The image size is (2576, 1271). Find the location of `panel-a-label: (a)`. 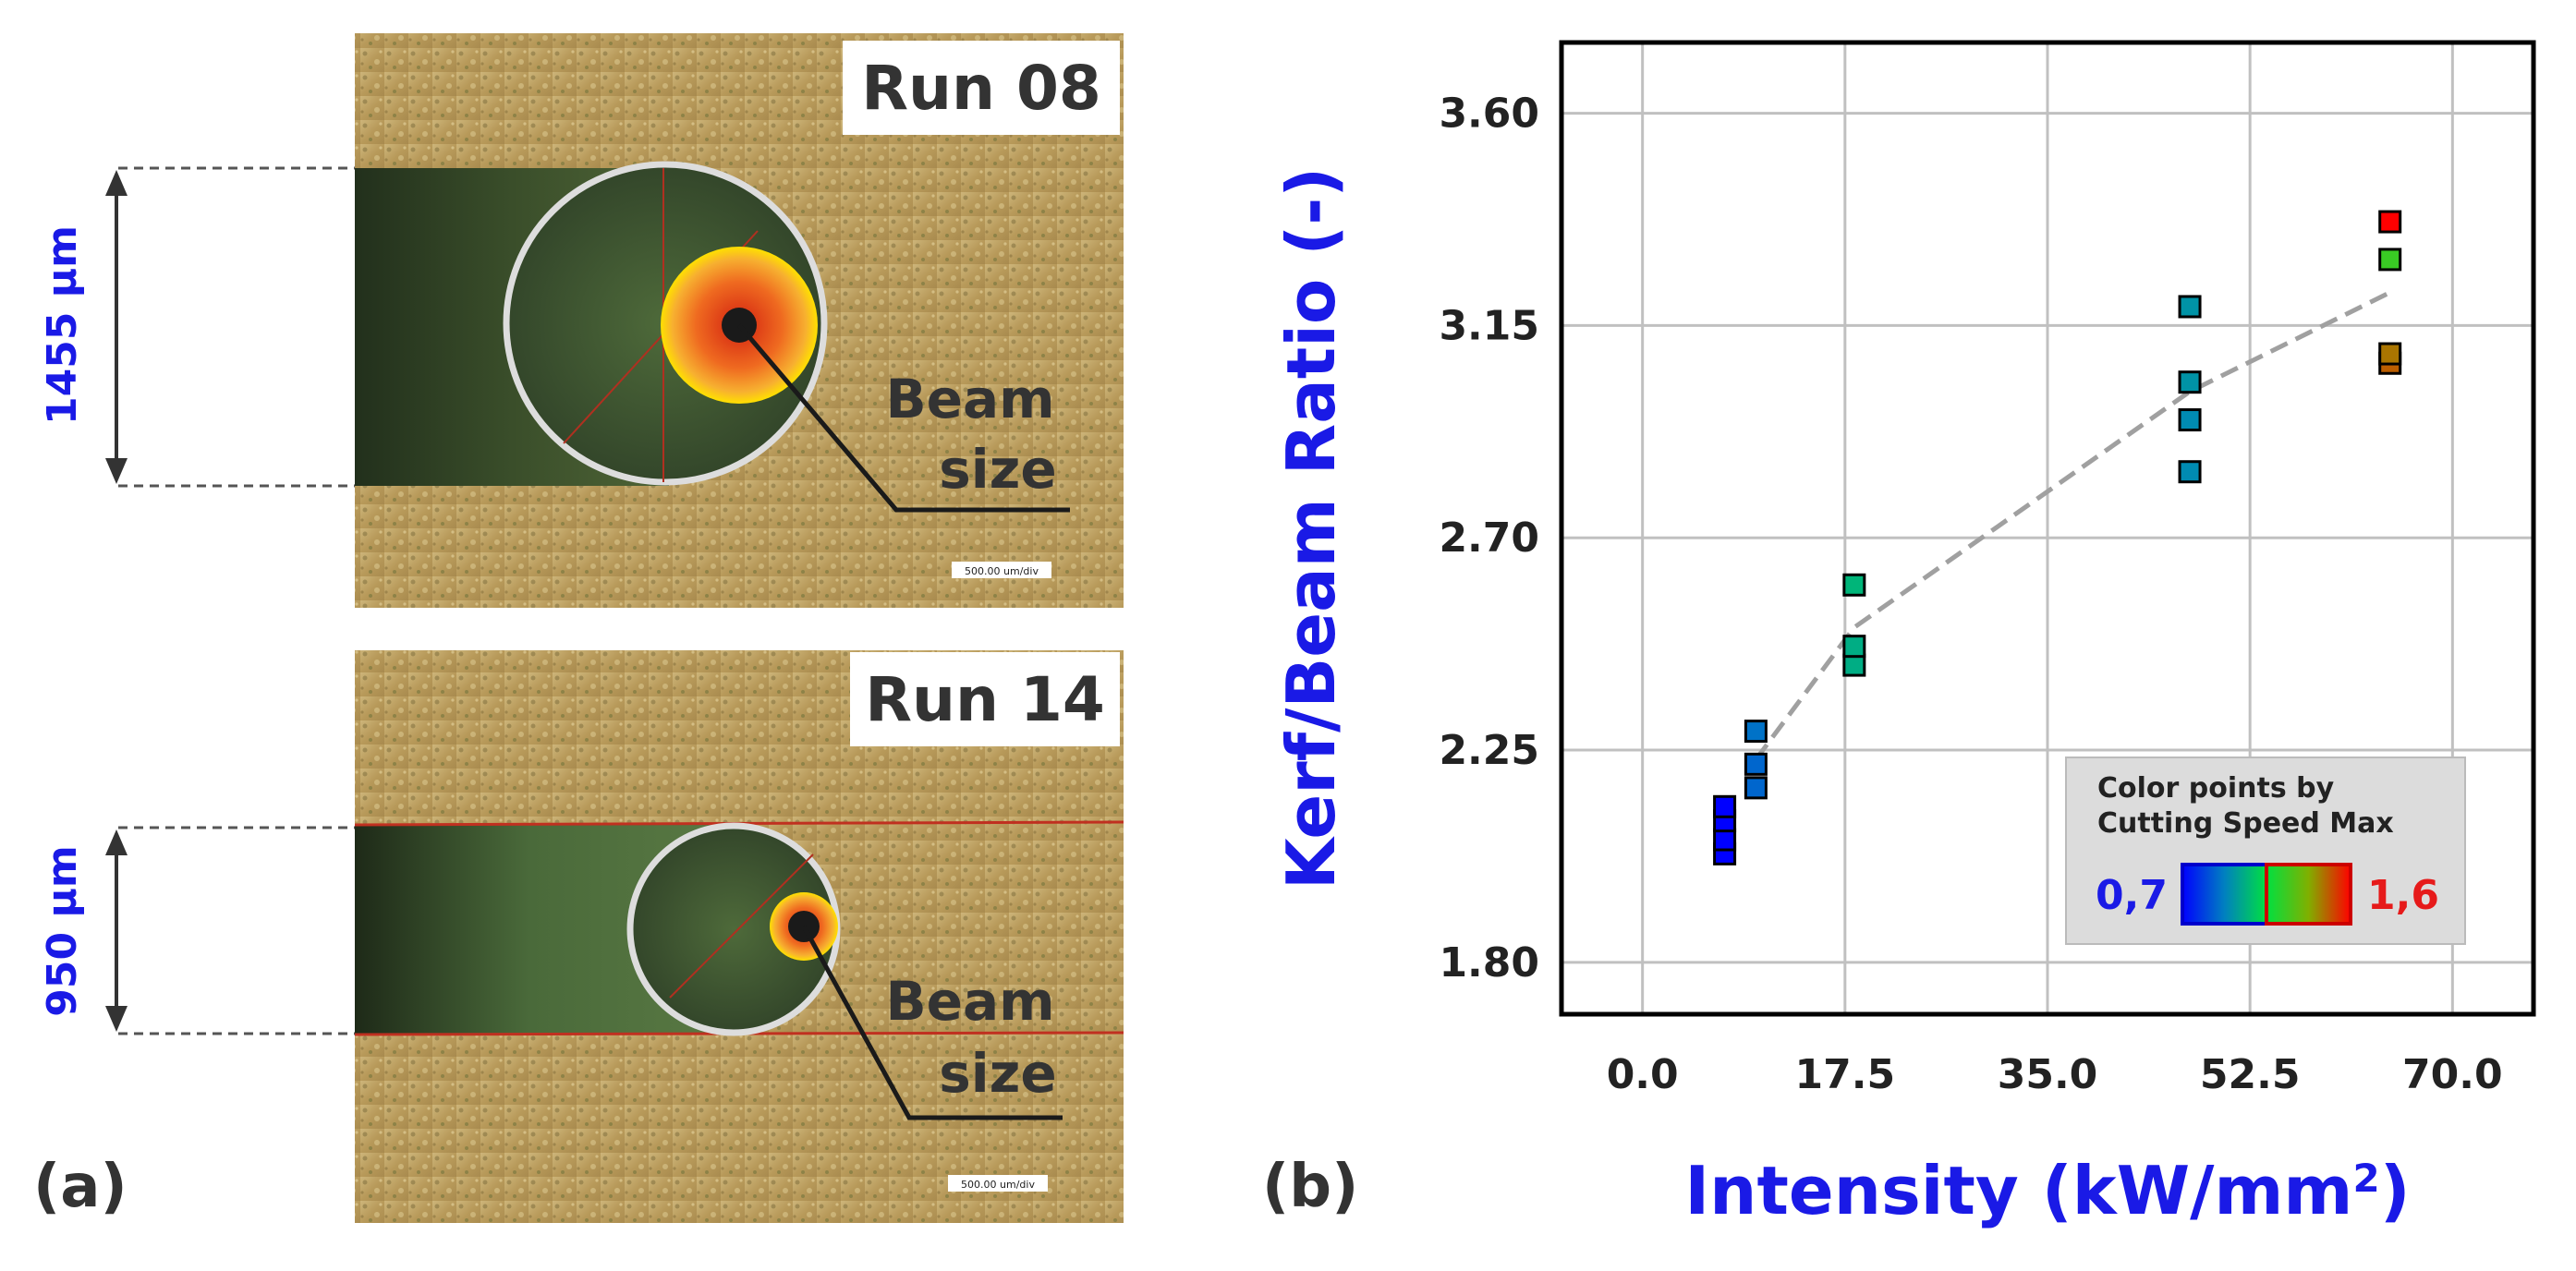

panel-a-label: (a) is located at coordinates (80, 1187).